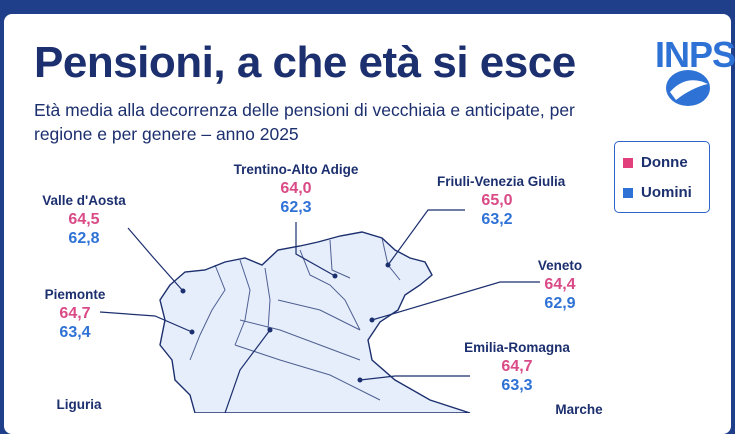  I want to click on region-dots, so click(285, 322).